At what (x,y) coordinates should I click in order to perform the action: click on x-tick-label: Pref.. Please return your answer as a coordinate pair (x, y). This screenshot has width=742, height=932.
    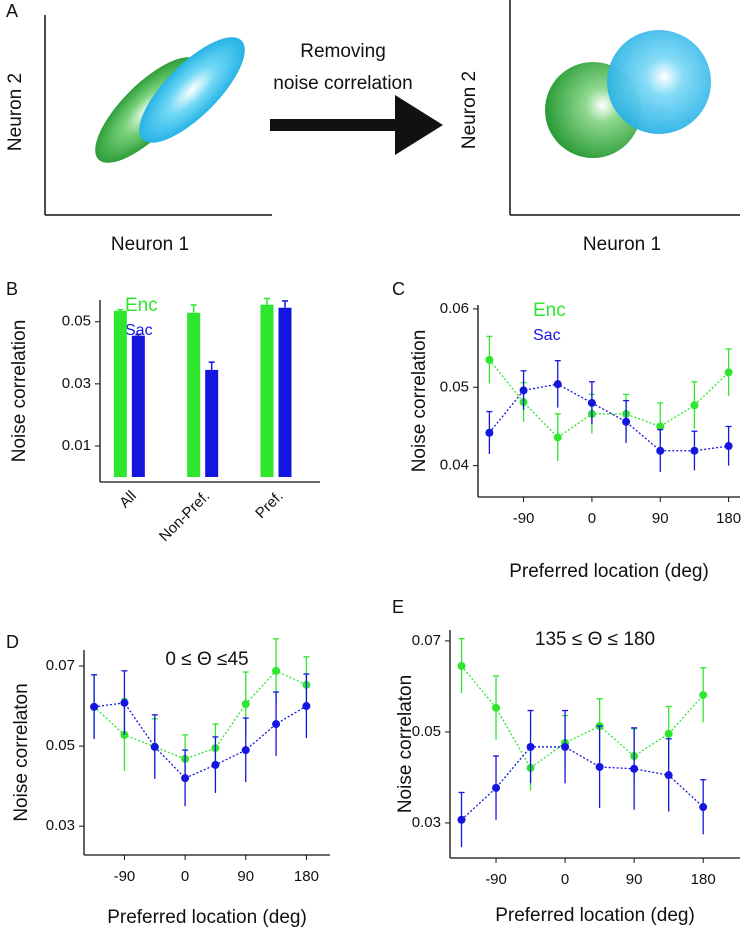
    Looking at the image, I should click on (269, 505).